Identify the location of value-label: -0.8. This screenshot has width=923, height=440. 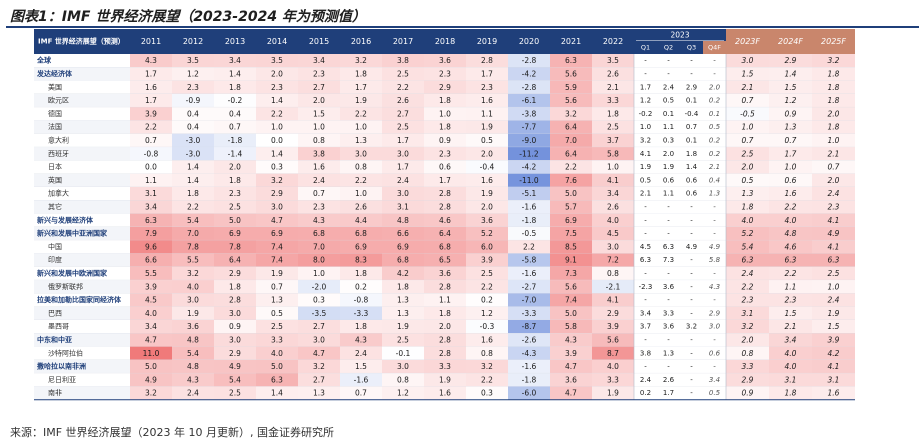
(151, 153).